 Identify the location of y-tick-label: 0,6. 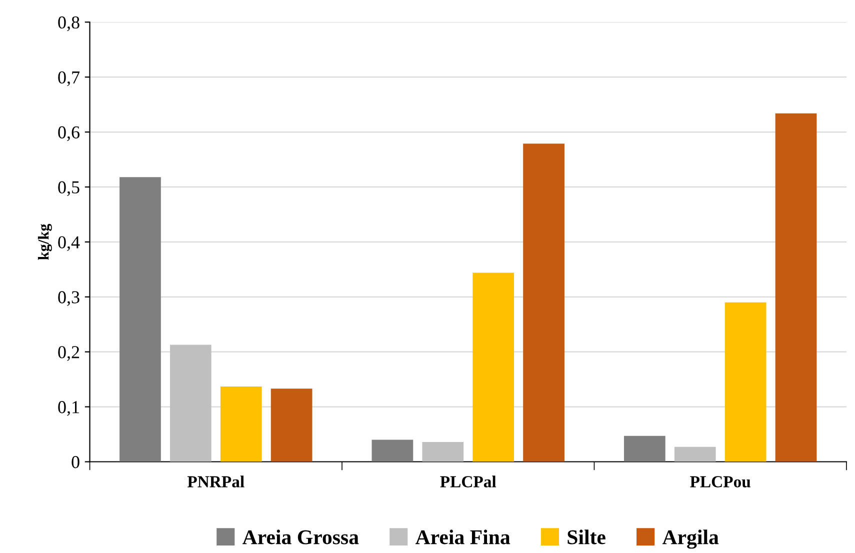
(69, 134).